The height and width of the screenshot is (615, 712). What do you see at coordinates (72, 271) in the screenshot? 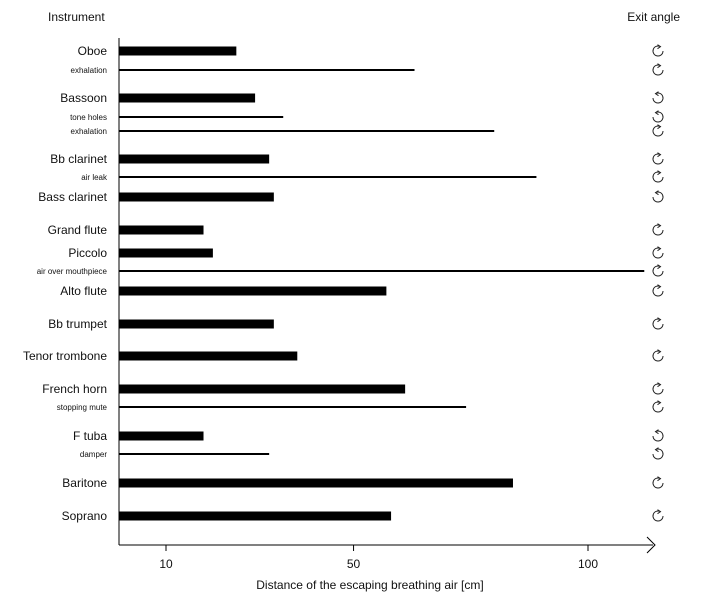
I see `sub-label: air over mouthpiece` at bounding box center [72, 271].